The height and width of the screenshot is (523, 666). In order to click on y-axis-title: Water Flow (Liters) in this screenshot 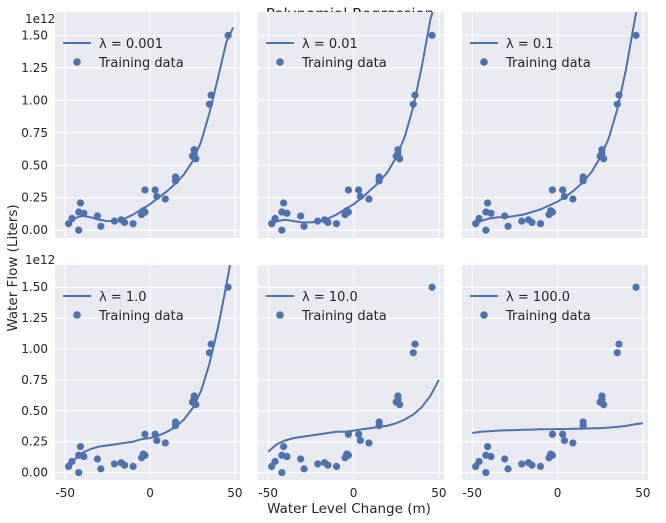, I will do `click(13, 267)`.